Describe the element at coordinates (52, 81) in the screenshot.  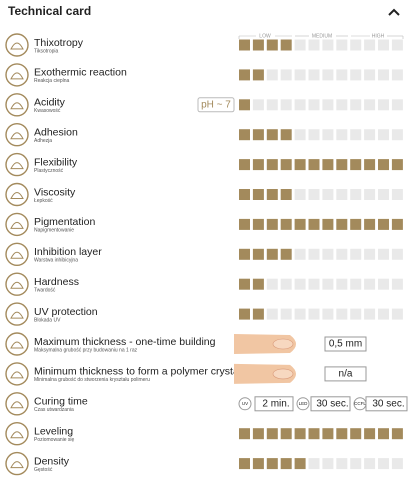
I see `row-subtitle: Reakcja cieplna` at that location.